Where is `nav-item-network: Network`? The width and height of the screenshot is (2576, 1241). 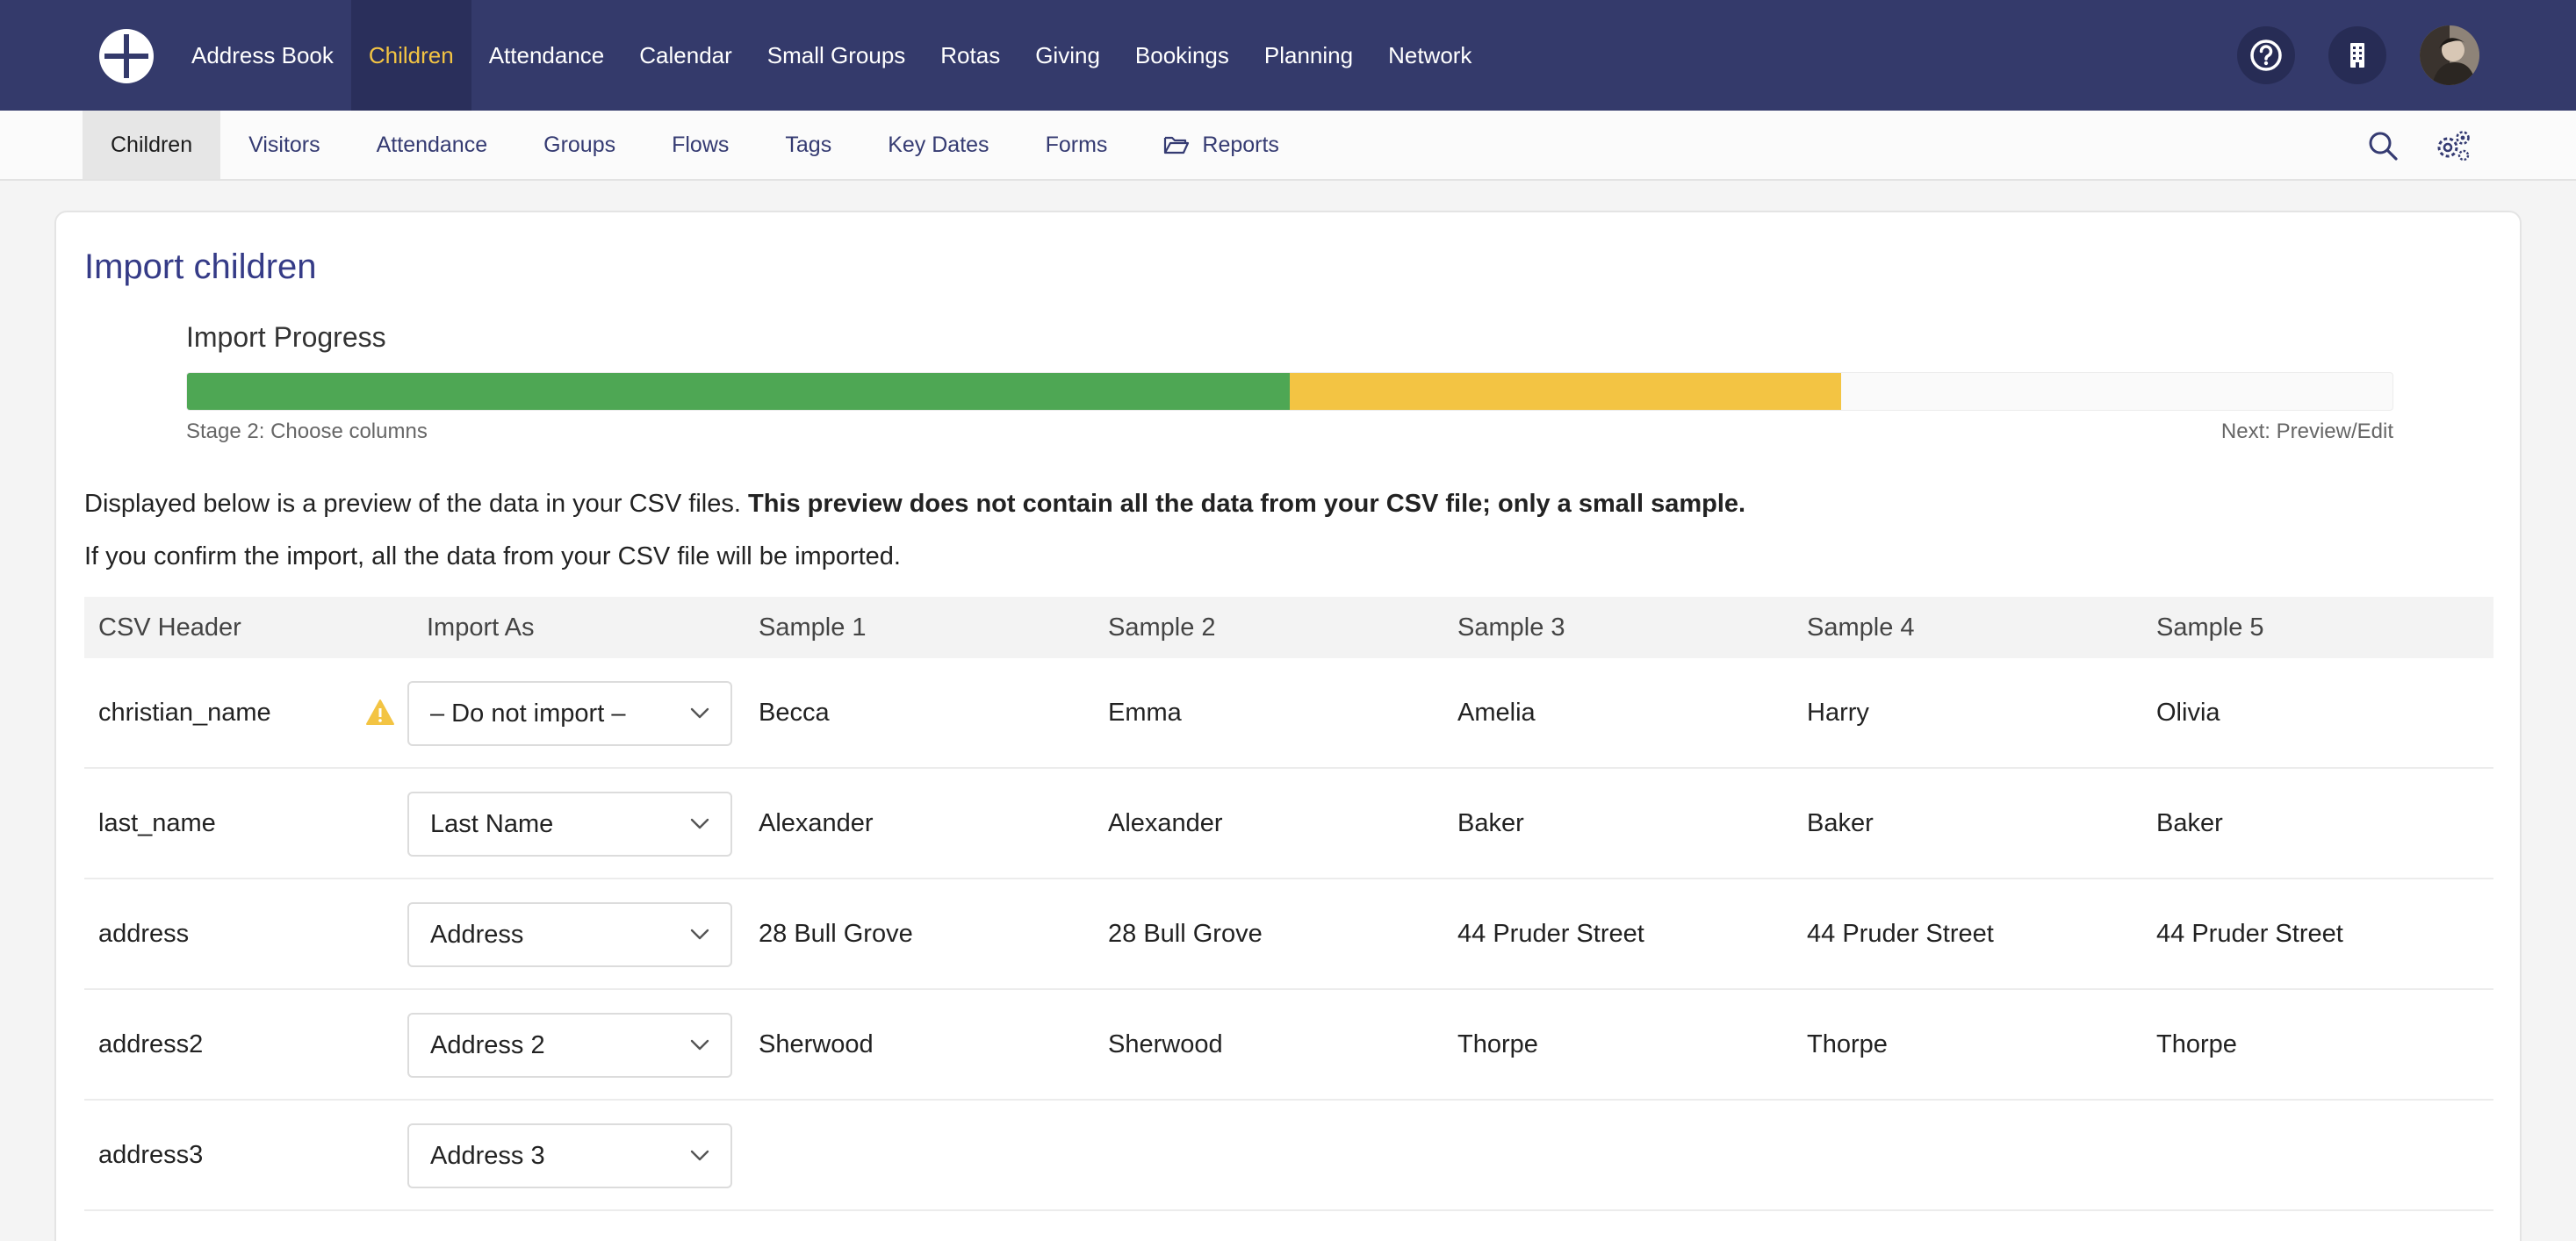
nav-item-network: Network is located at coordinates (1430, 54).